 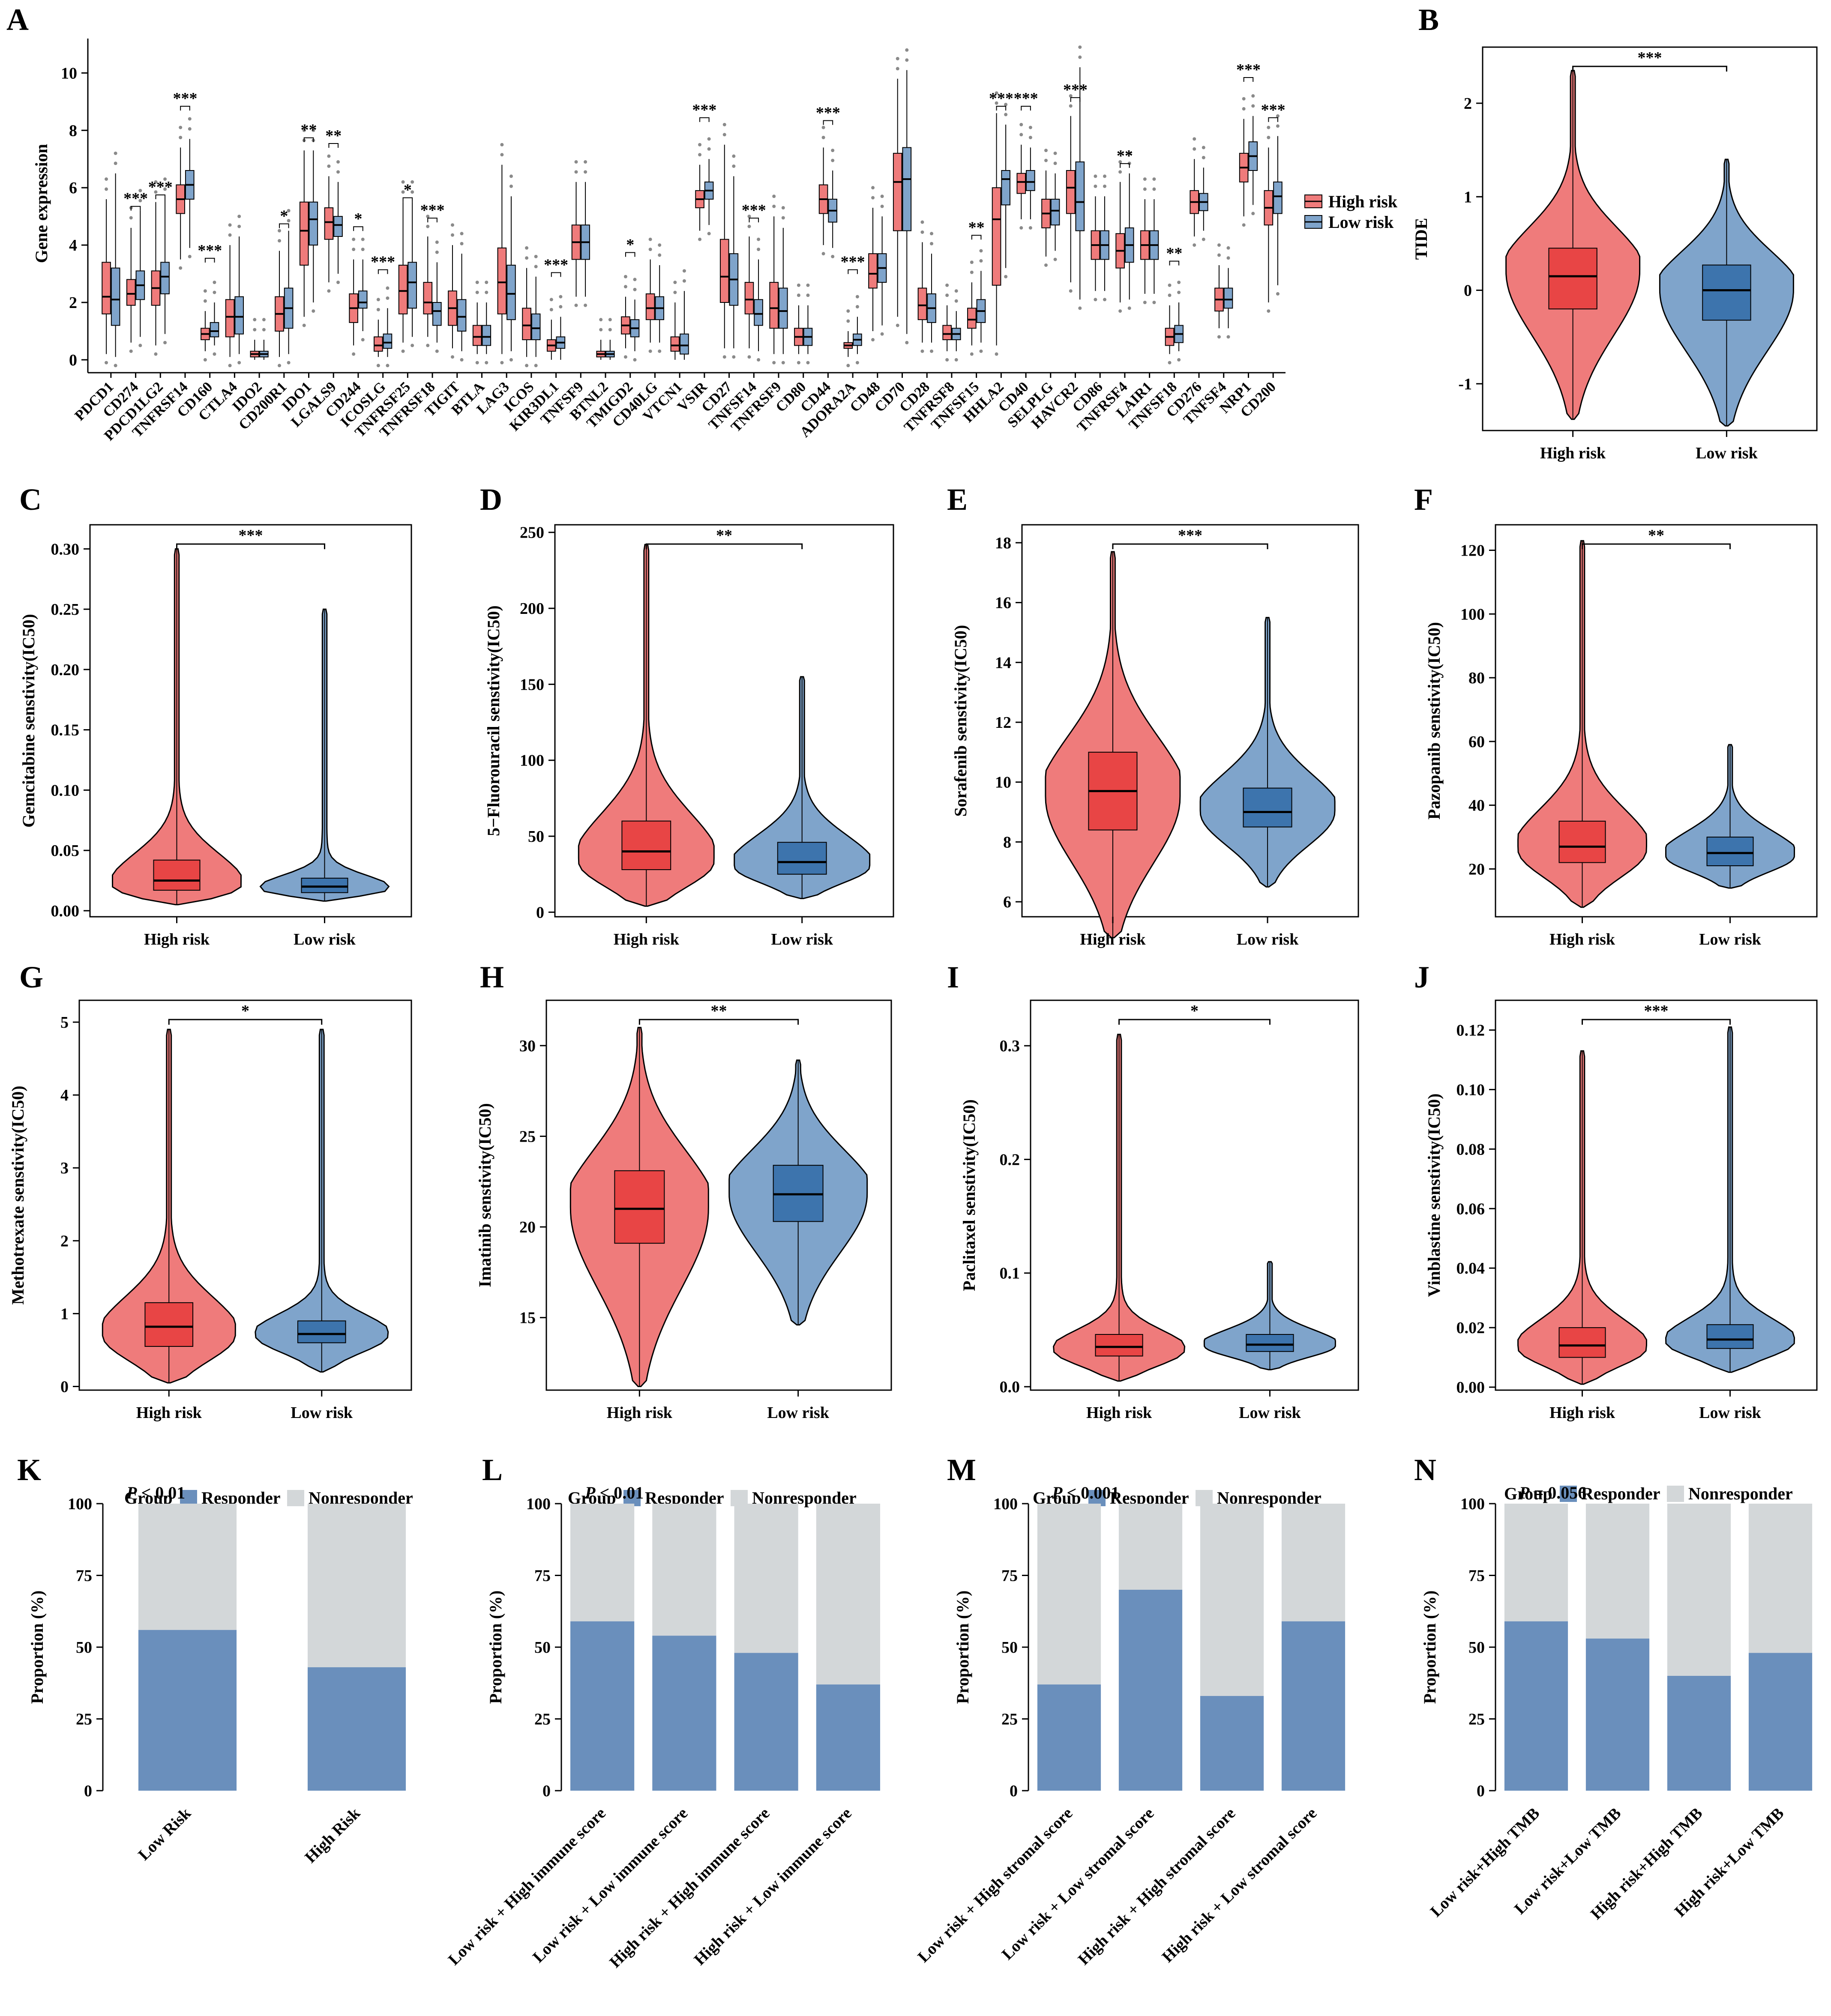 What do you see at coordinates (73, 131) in the screenshot?
I see `y-tick-label: 8` at bounding box center [73, 131].